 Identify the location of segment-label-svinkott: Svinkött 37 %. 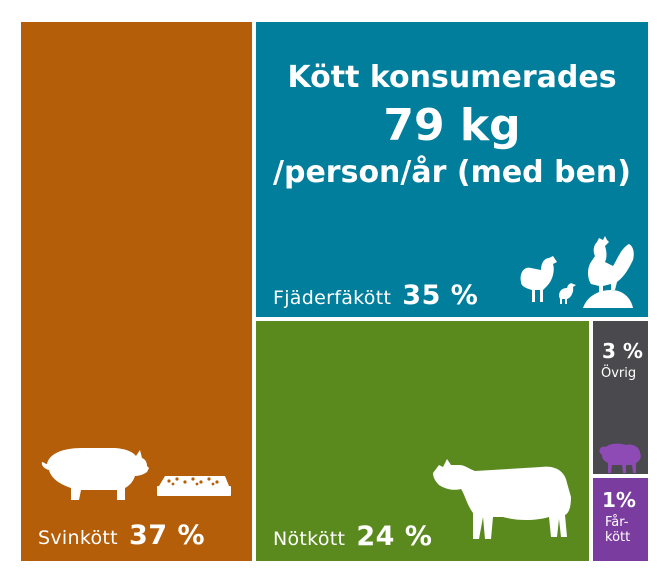
(121, 535).